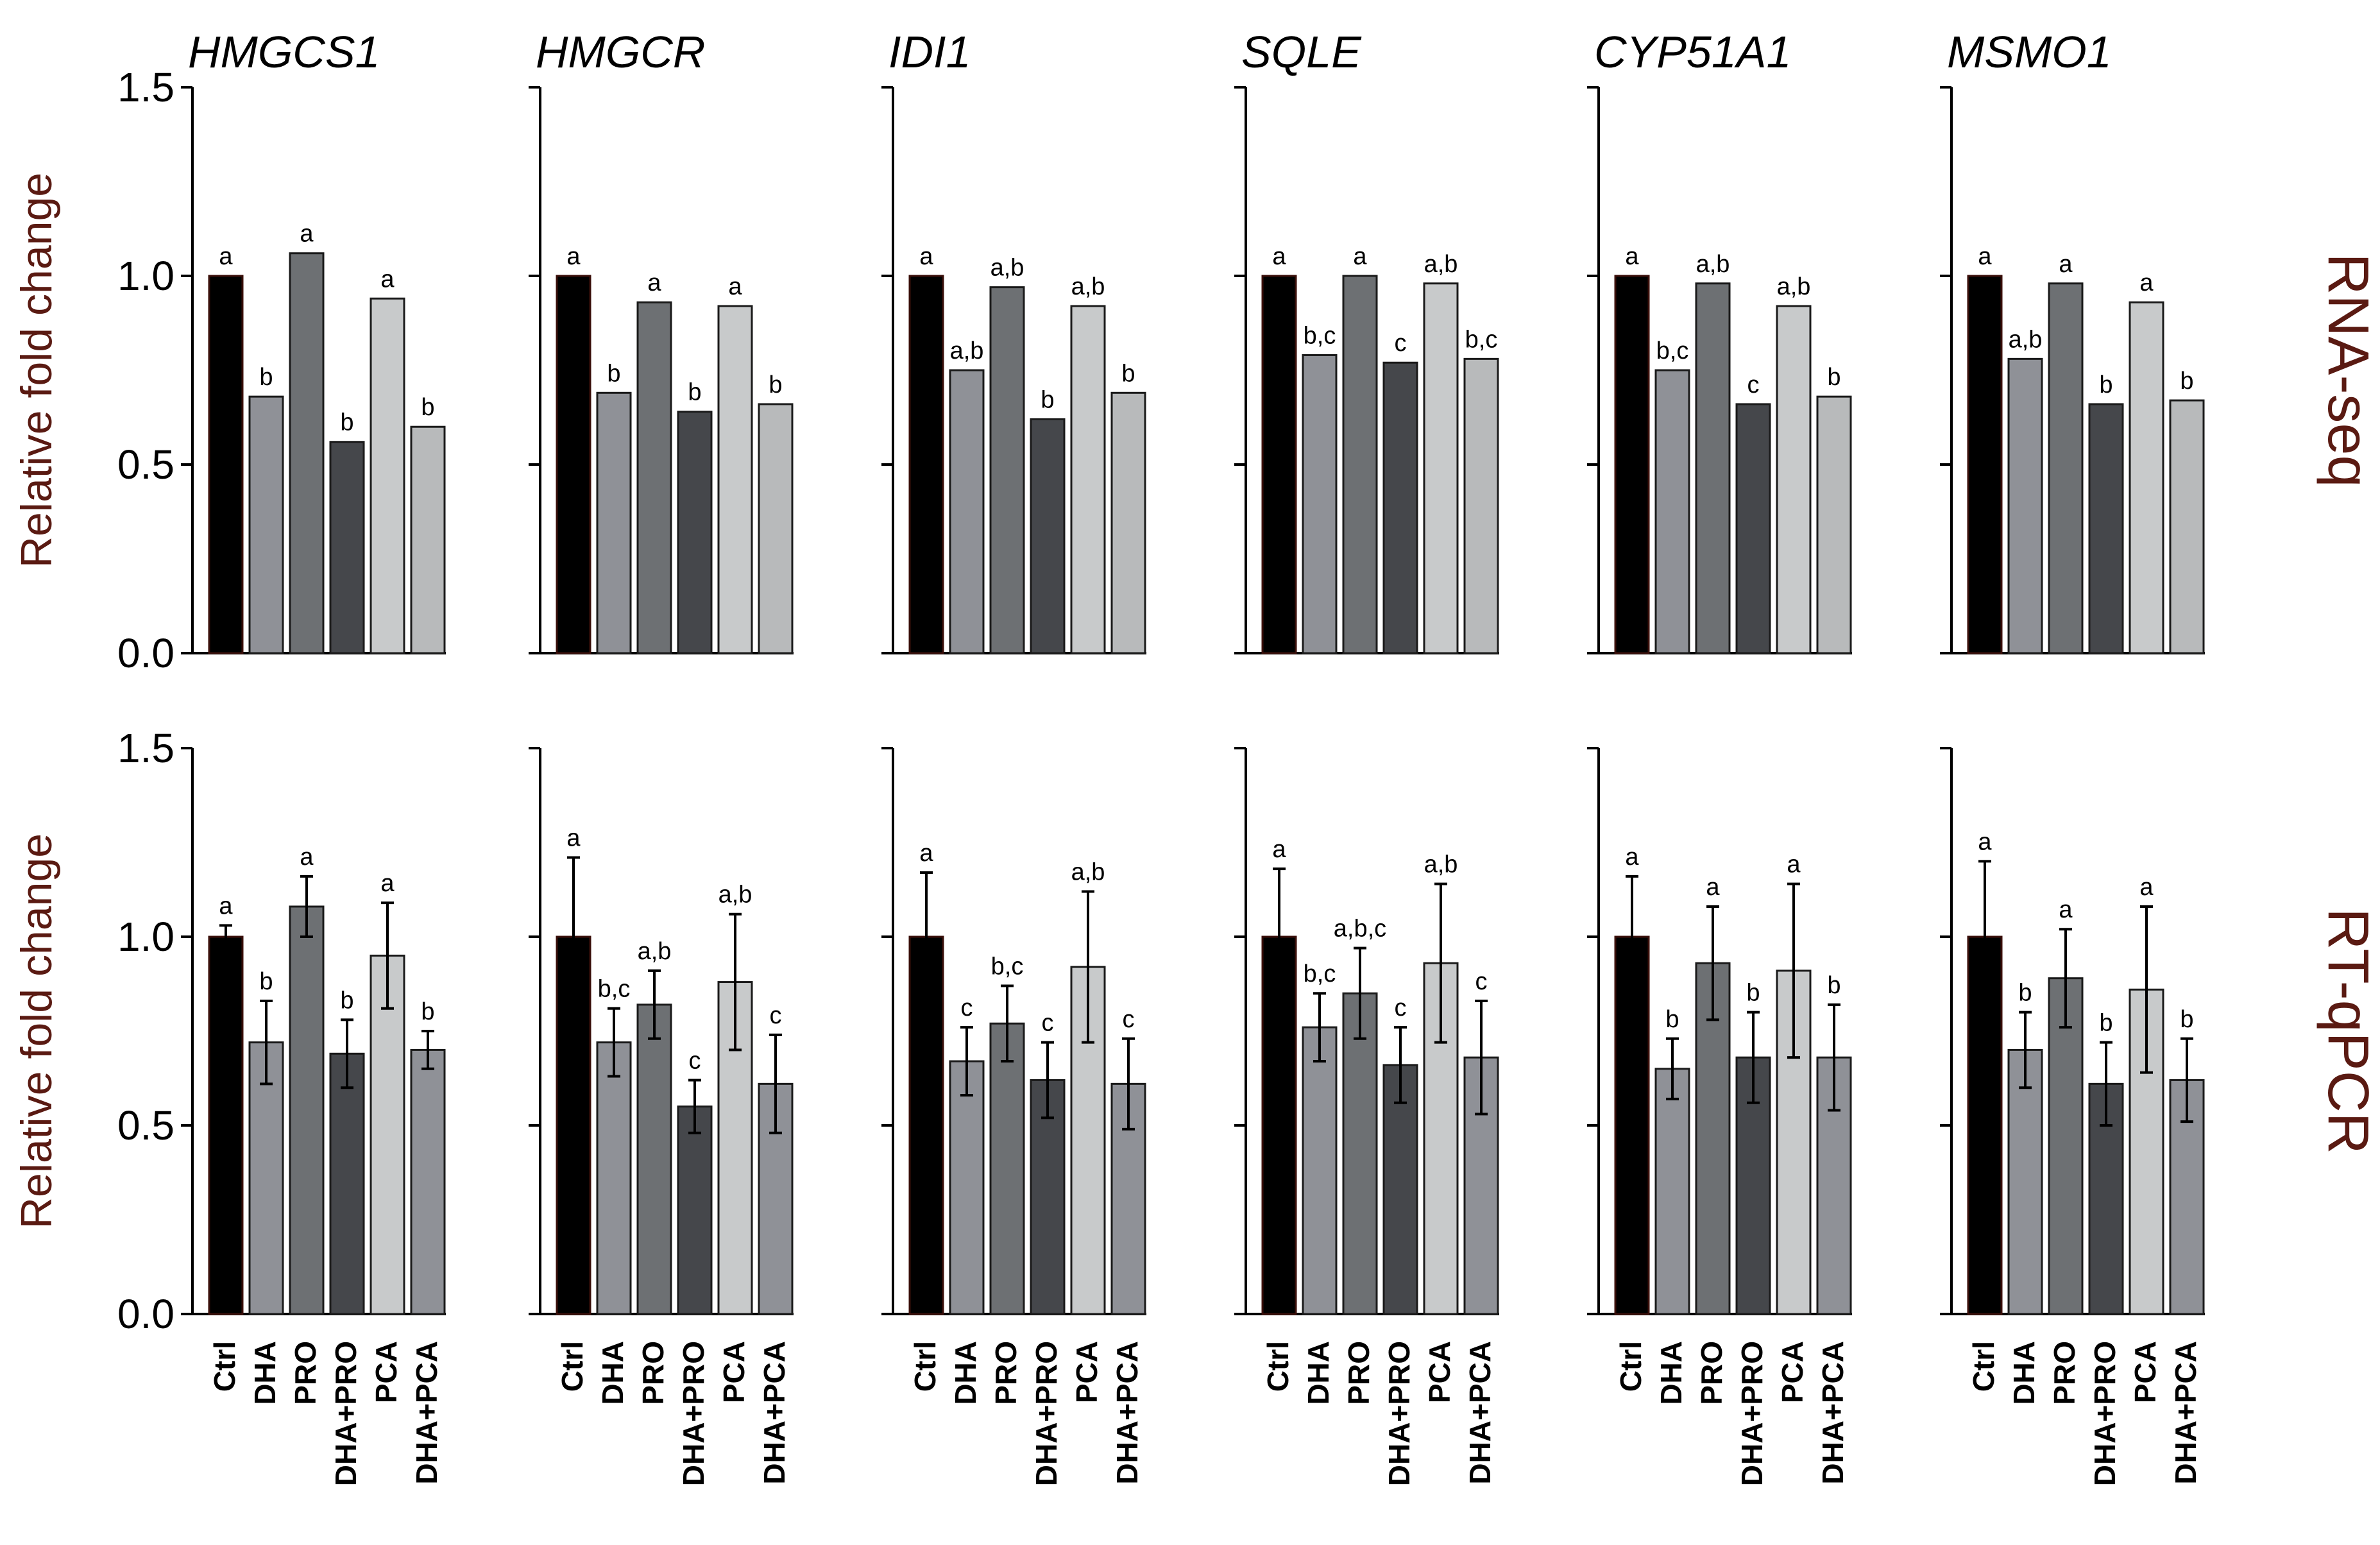 This screenshot has height=1545, width=2380. What do you see at coordinates (1360, 929) in the screenshot?
I see `significance-label: a,b,c` at bounding box center [1360, 929].